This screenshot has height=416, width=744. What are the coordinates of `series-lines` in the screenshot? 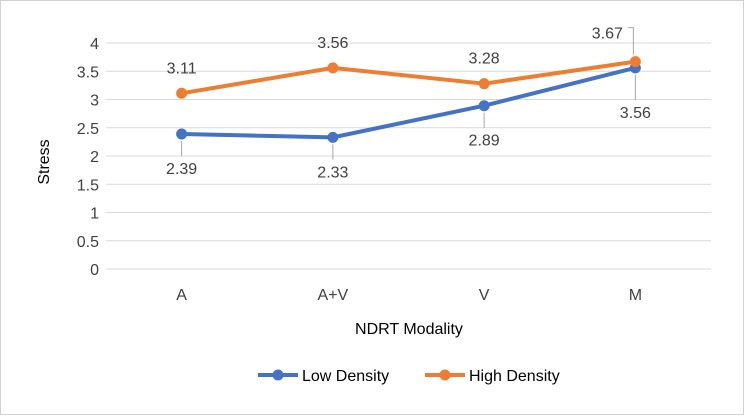 It's located at (408, 99).